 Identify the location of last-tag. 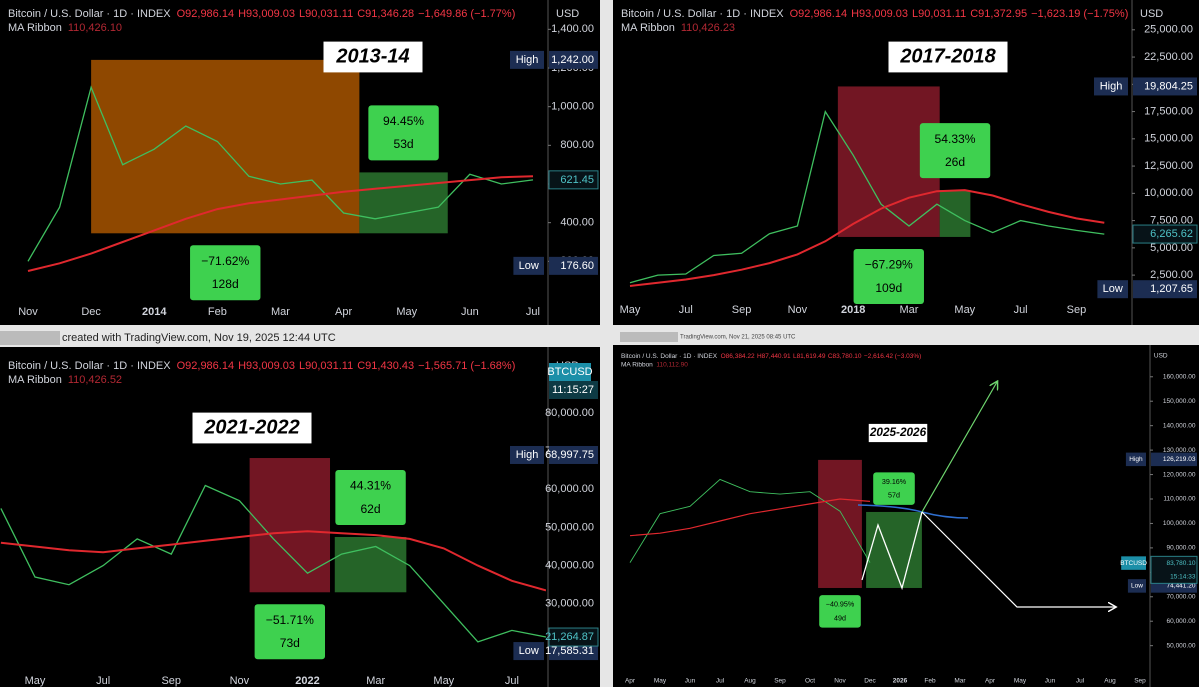
(1165, 234).